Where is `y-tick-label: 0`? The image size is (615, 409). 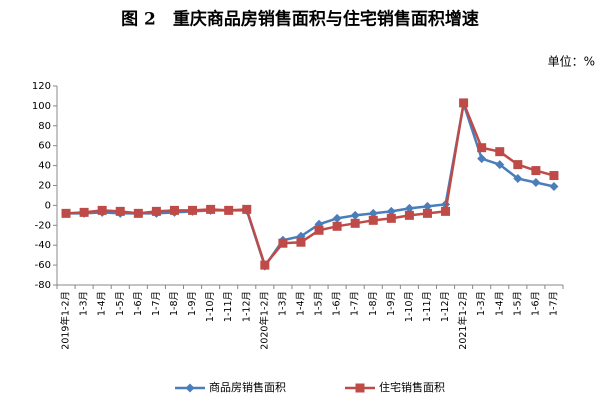 y-tick-label: 0 is located at coordinates (48, 205).